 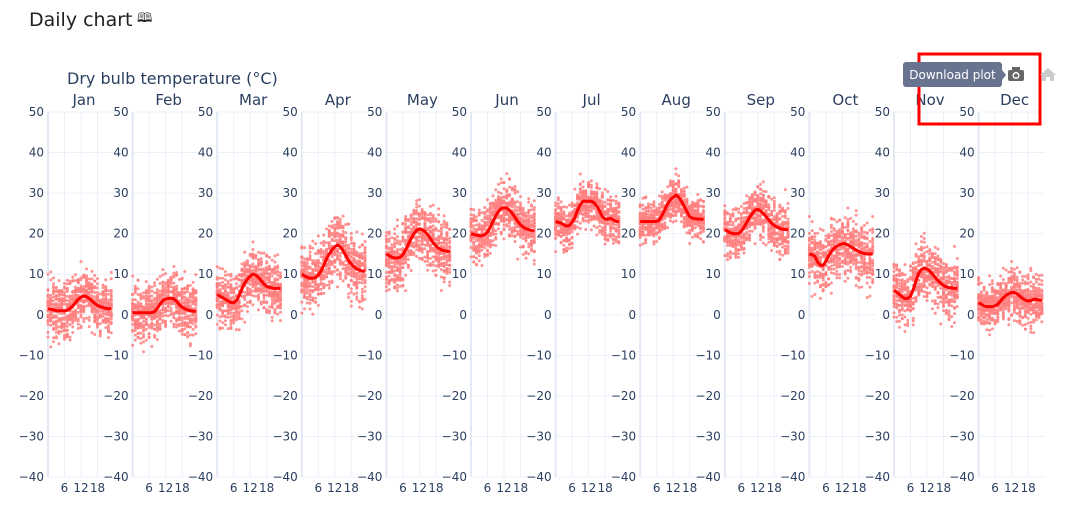 What do you see at coordinates (338, 100) in the screenshot?
I see `panel-title: Apr` at bounding box center [338, 100].